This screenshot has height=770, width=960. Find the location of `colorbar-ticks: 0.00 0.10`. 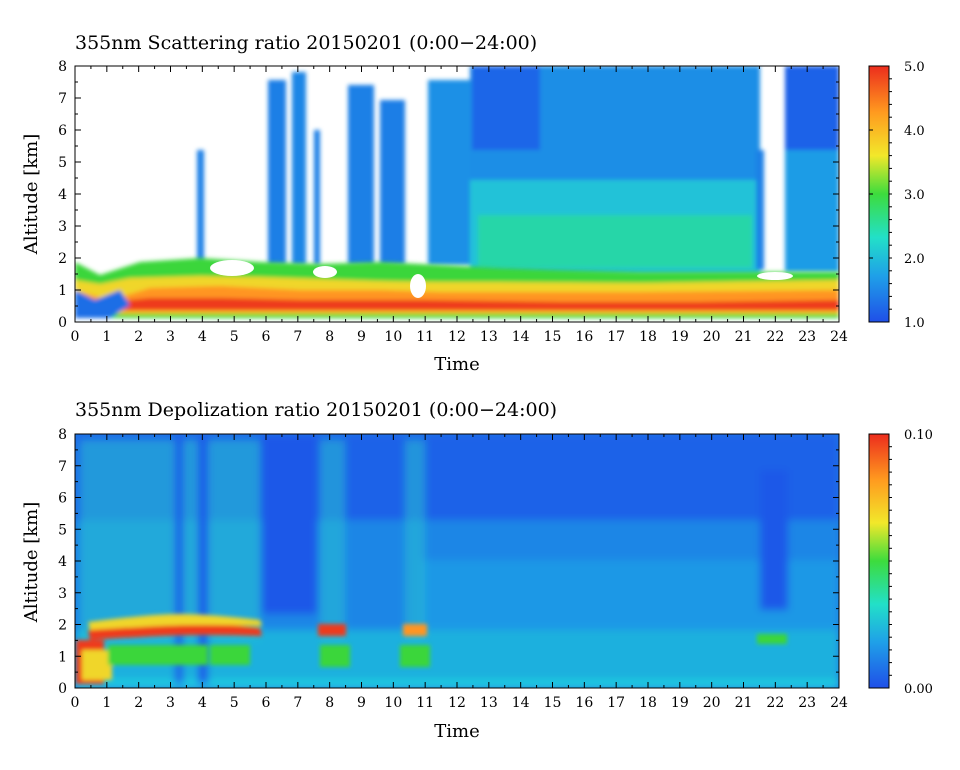

colorbar-ticks: 0.00 0.10 is located at coordinates (901, 562).